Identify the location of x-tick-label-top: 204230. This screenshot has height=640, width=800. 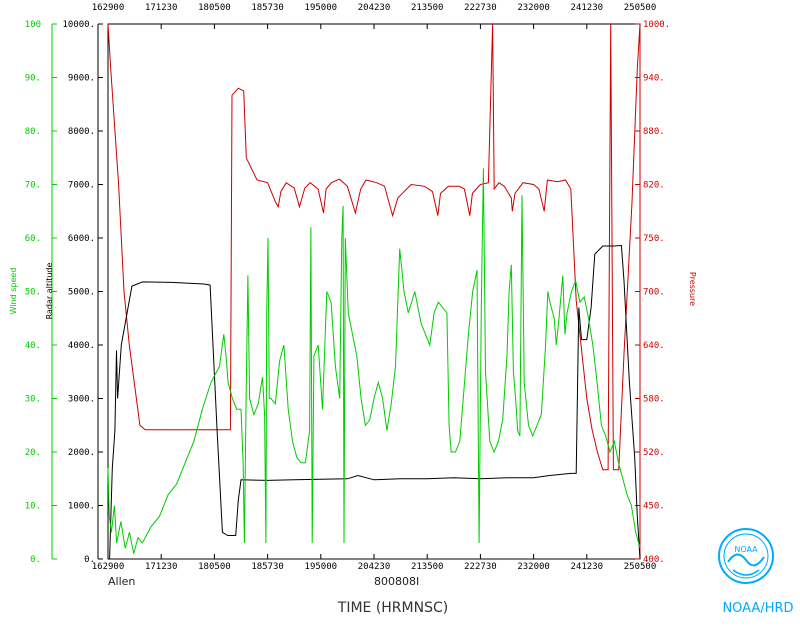
(374, 8).